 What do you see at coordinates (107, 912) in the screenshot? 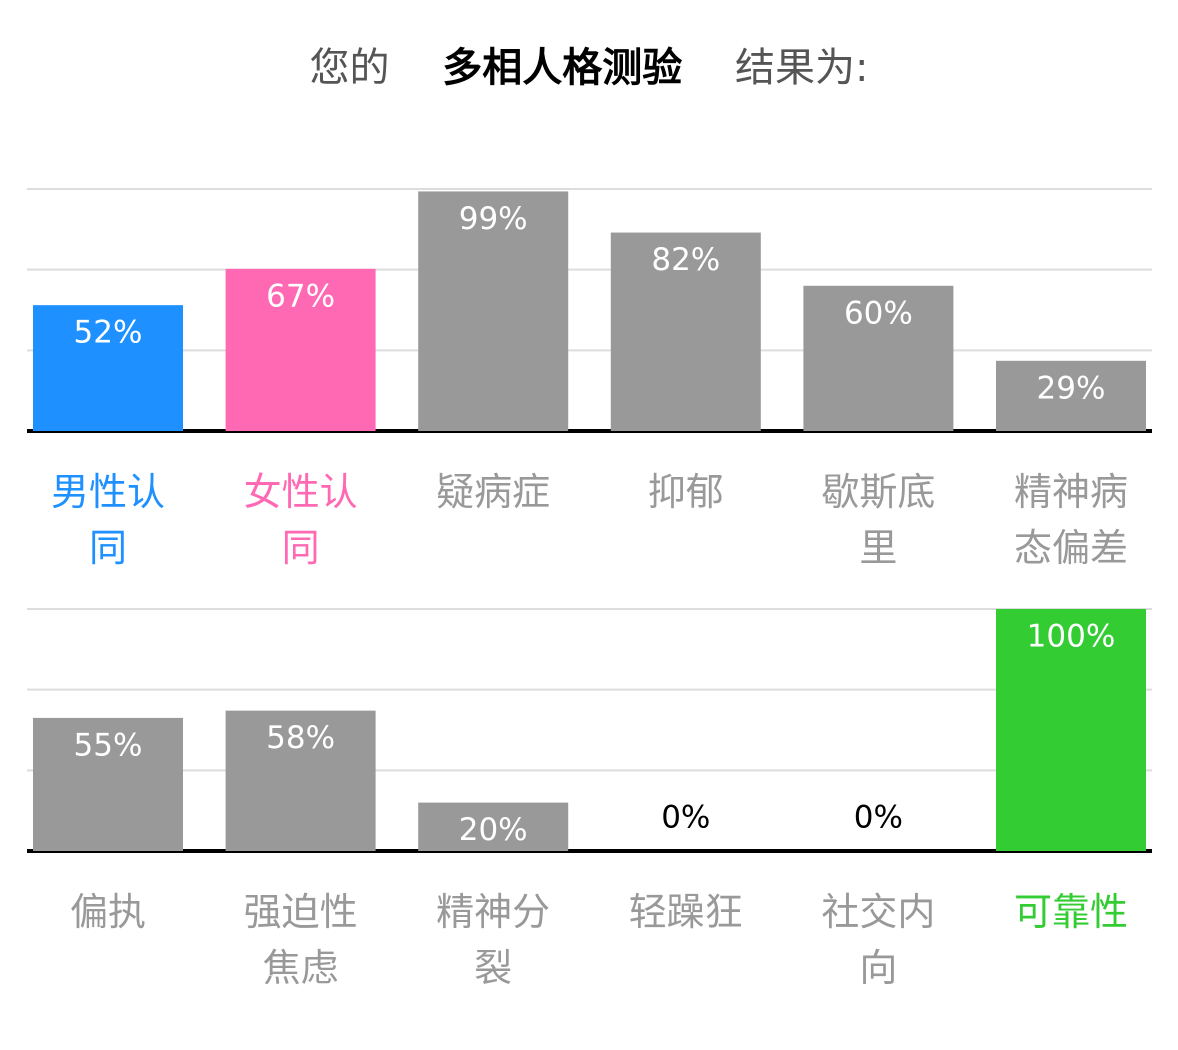
I see `category-label: 偏执` at bounding box center [107, 912].